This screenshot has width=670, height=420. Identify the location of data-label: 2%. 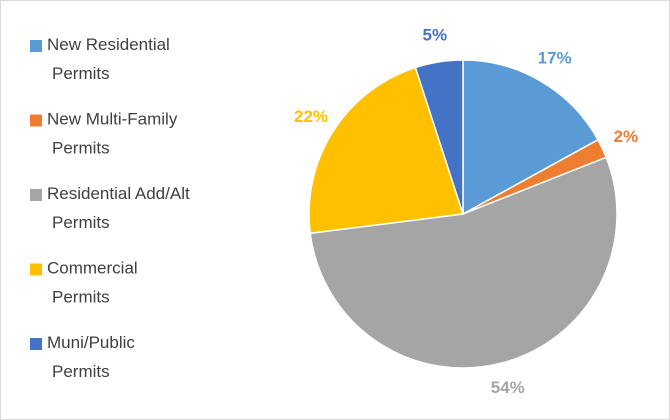
(626, 136).